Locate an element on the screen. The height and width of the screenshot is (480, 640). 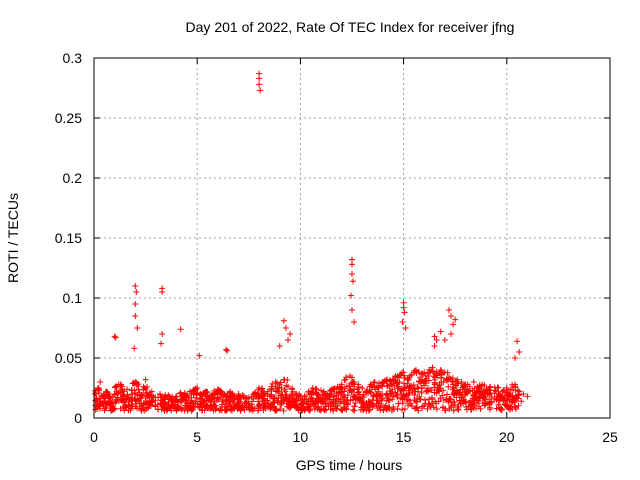
x-tick-label: 0 is located at coordinates (94, 437).